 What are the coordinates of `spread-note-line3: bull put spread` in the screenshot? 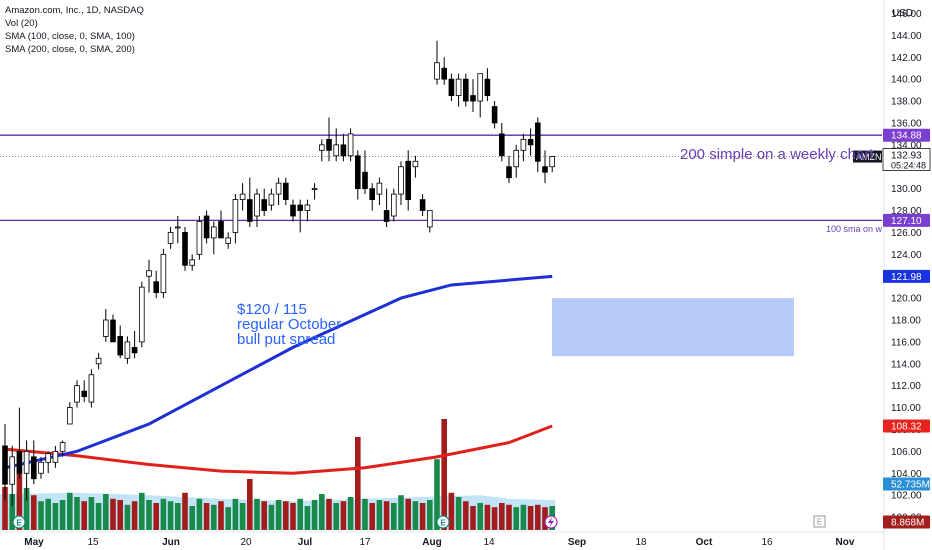 It's located at (286, 339).